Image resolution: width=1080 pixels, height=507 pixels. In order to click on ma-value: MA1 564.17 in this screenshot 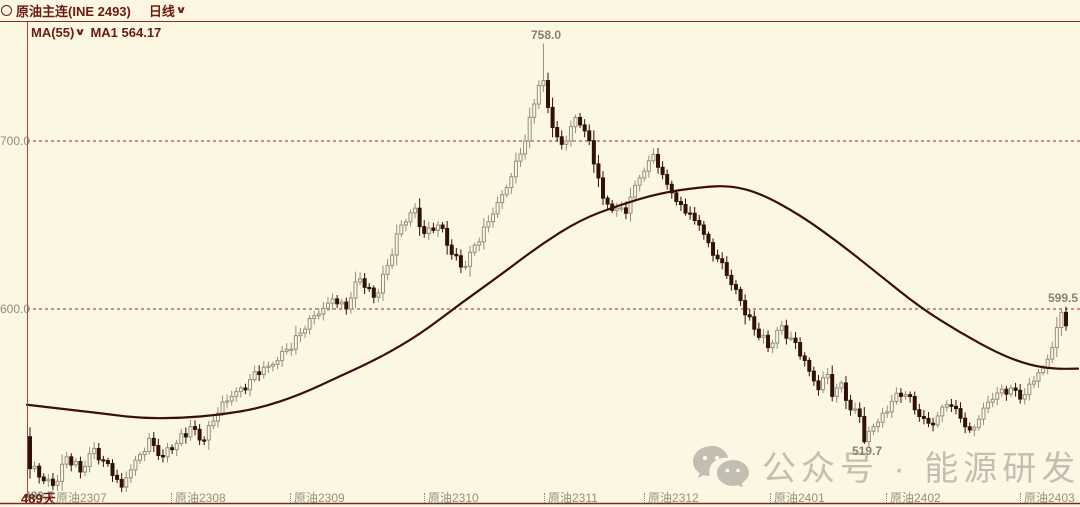, I will do `click(126, 32)`.